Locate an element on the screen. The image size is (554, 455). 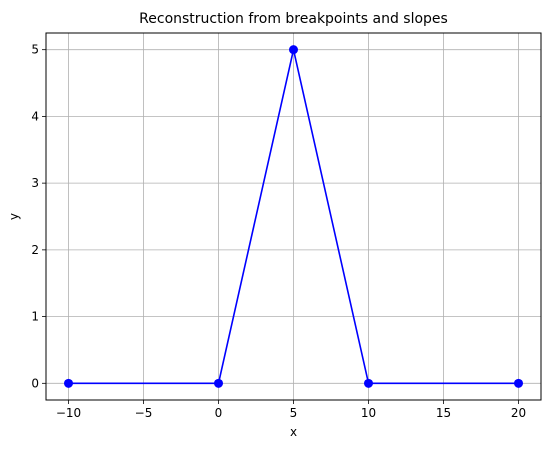
y-tick-label: 2 is located at coordinates (35, 250).